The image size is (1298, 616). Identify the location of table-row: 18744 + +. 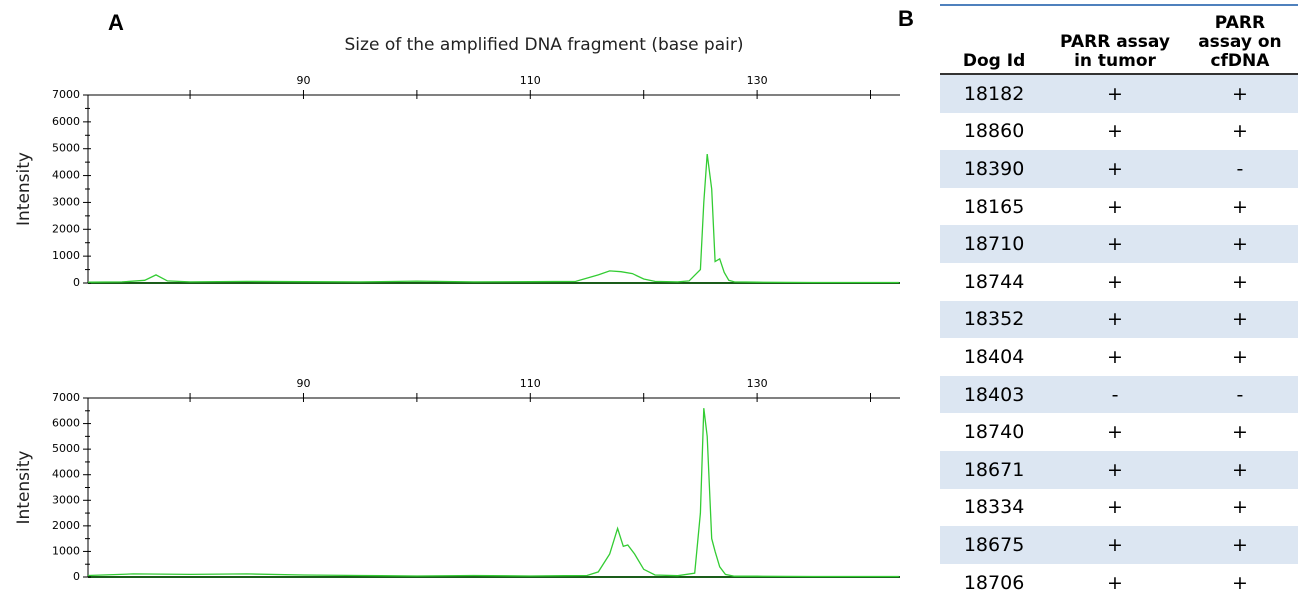
(1119, 282).